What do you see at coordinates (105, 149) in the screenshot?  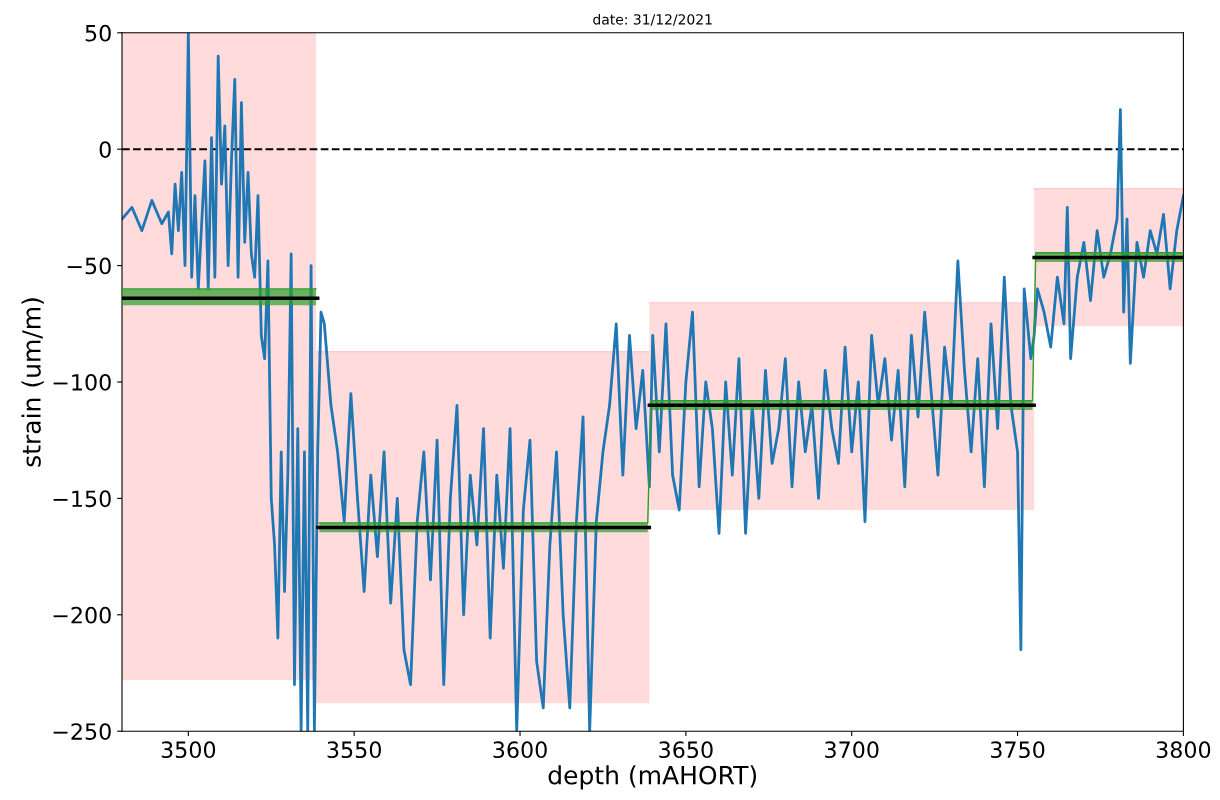 I see `y-tick-label: 0` at bounding box center [105, 149].